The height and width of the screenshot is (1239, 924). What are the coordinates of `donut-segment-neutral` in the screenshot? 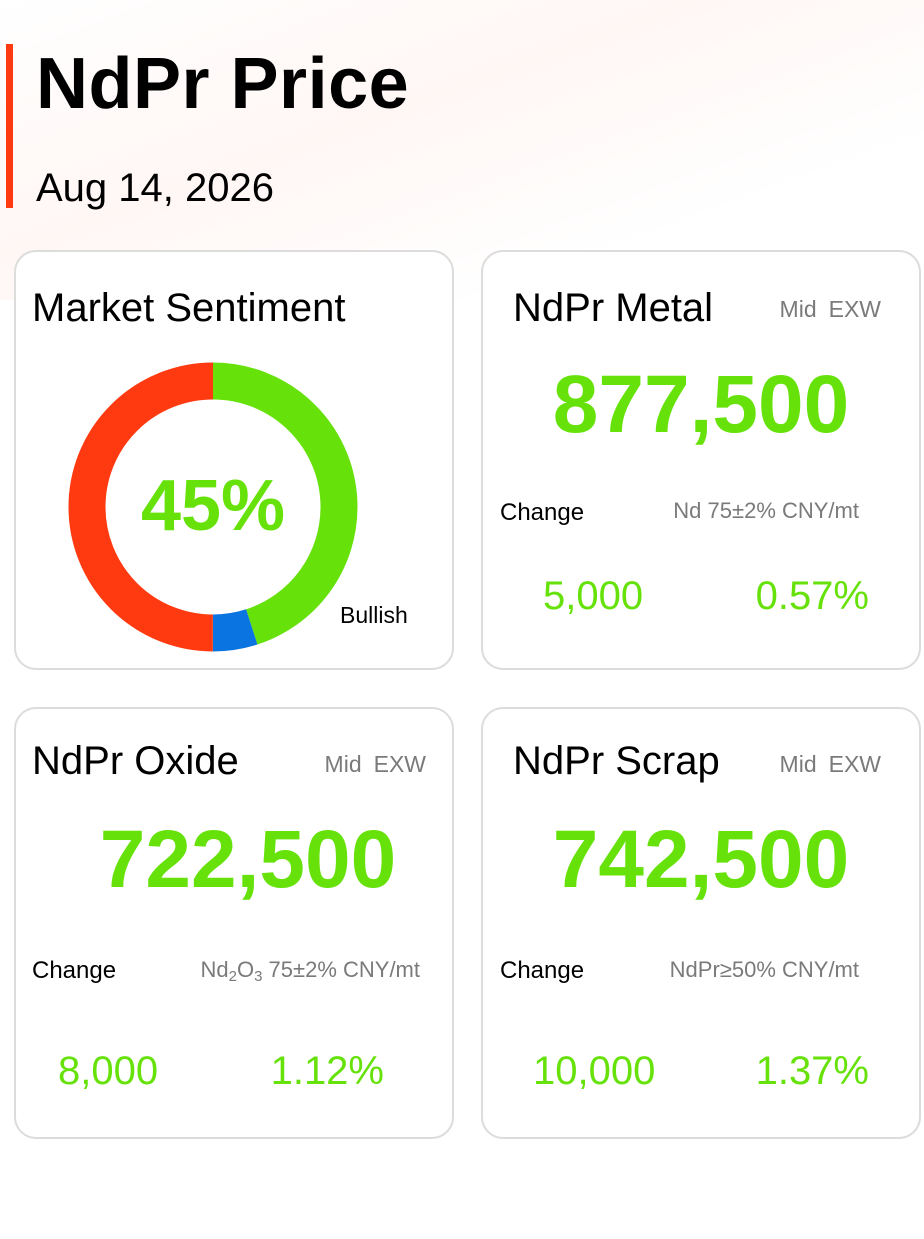 It's located at (213, 507).